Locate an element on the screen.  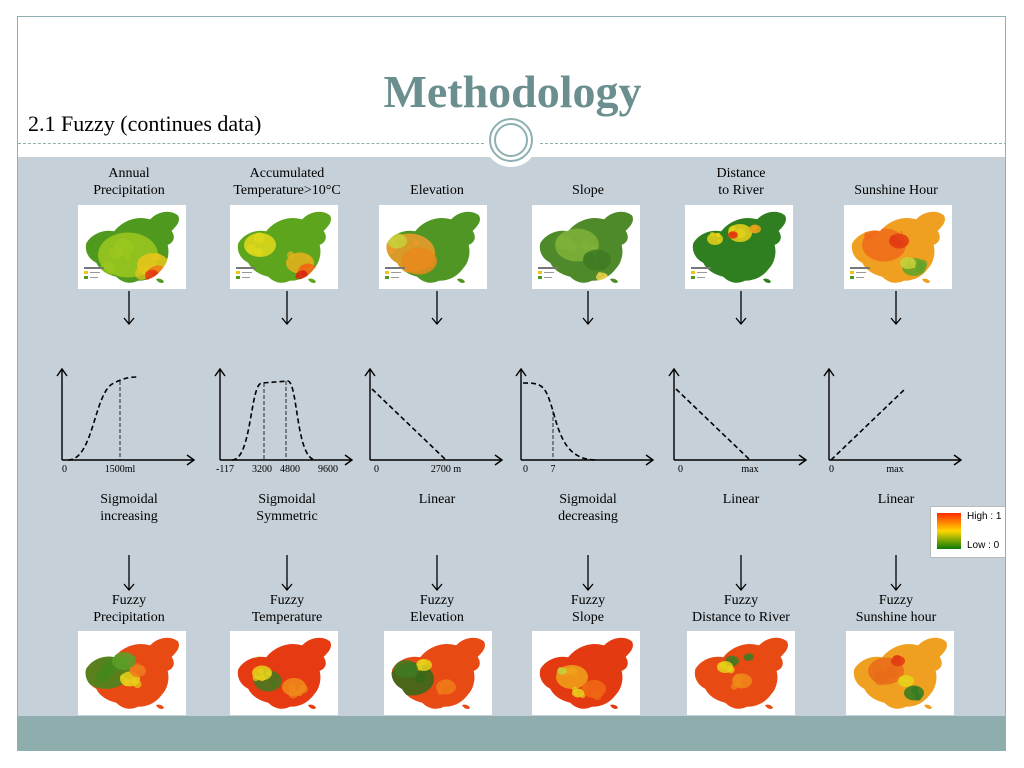
membership-function-precip: 0 1500ml is located at coordinates (129, 421).